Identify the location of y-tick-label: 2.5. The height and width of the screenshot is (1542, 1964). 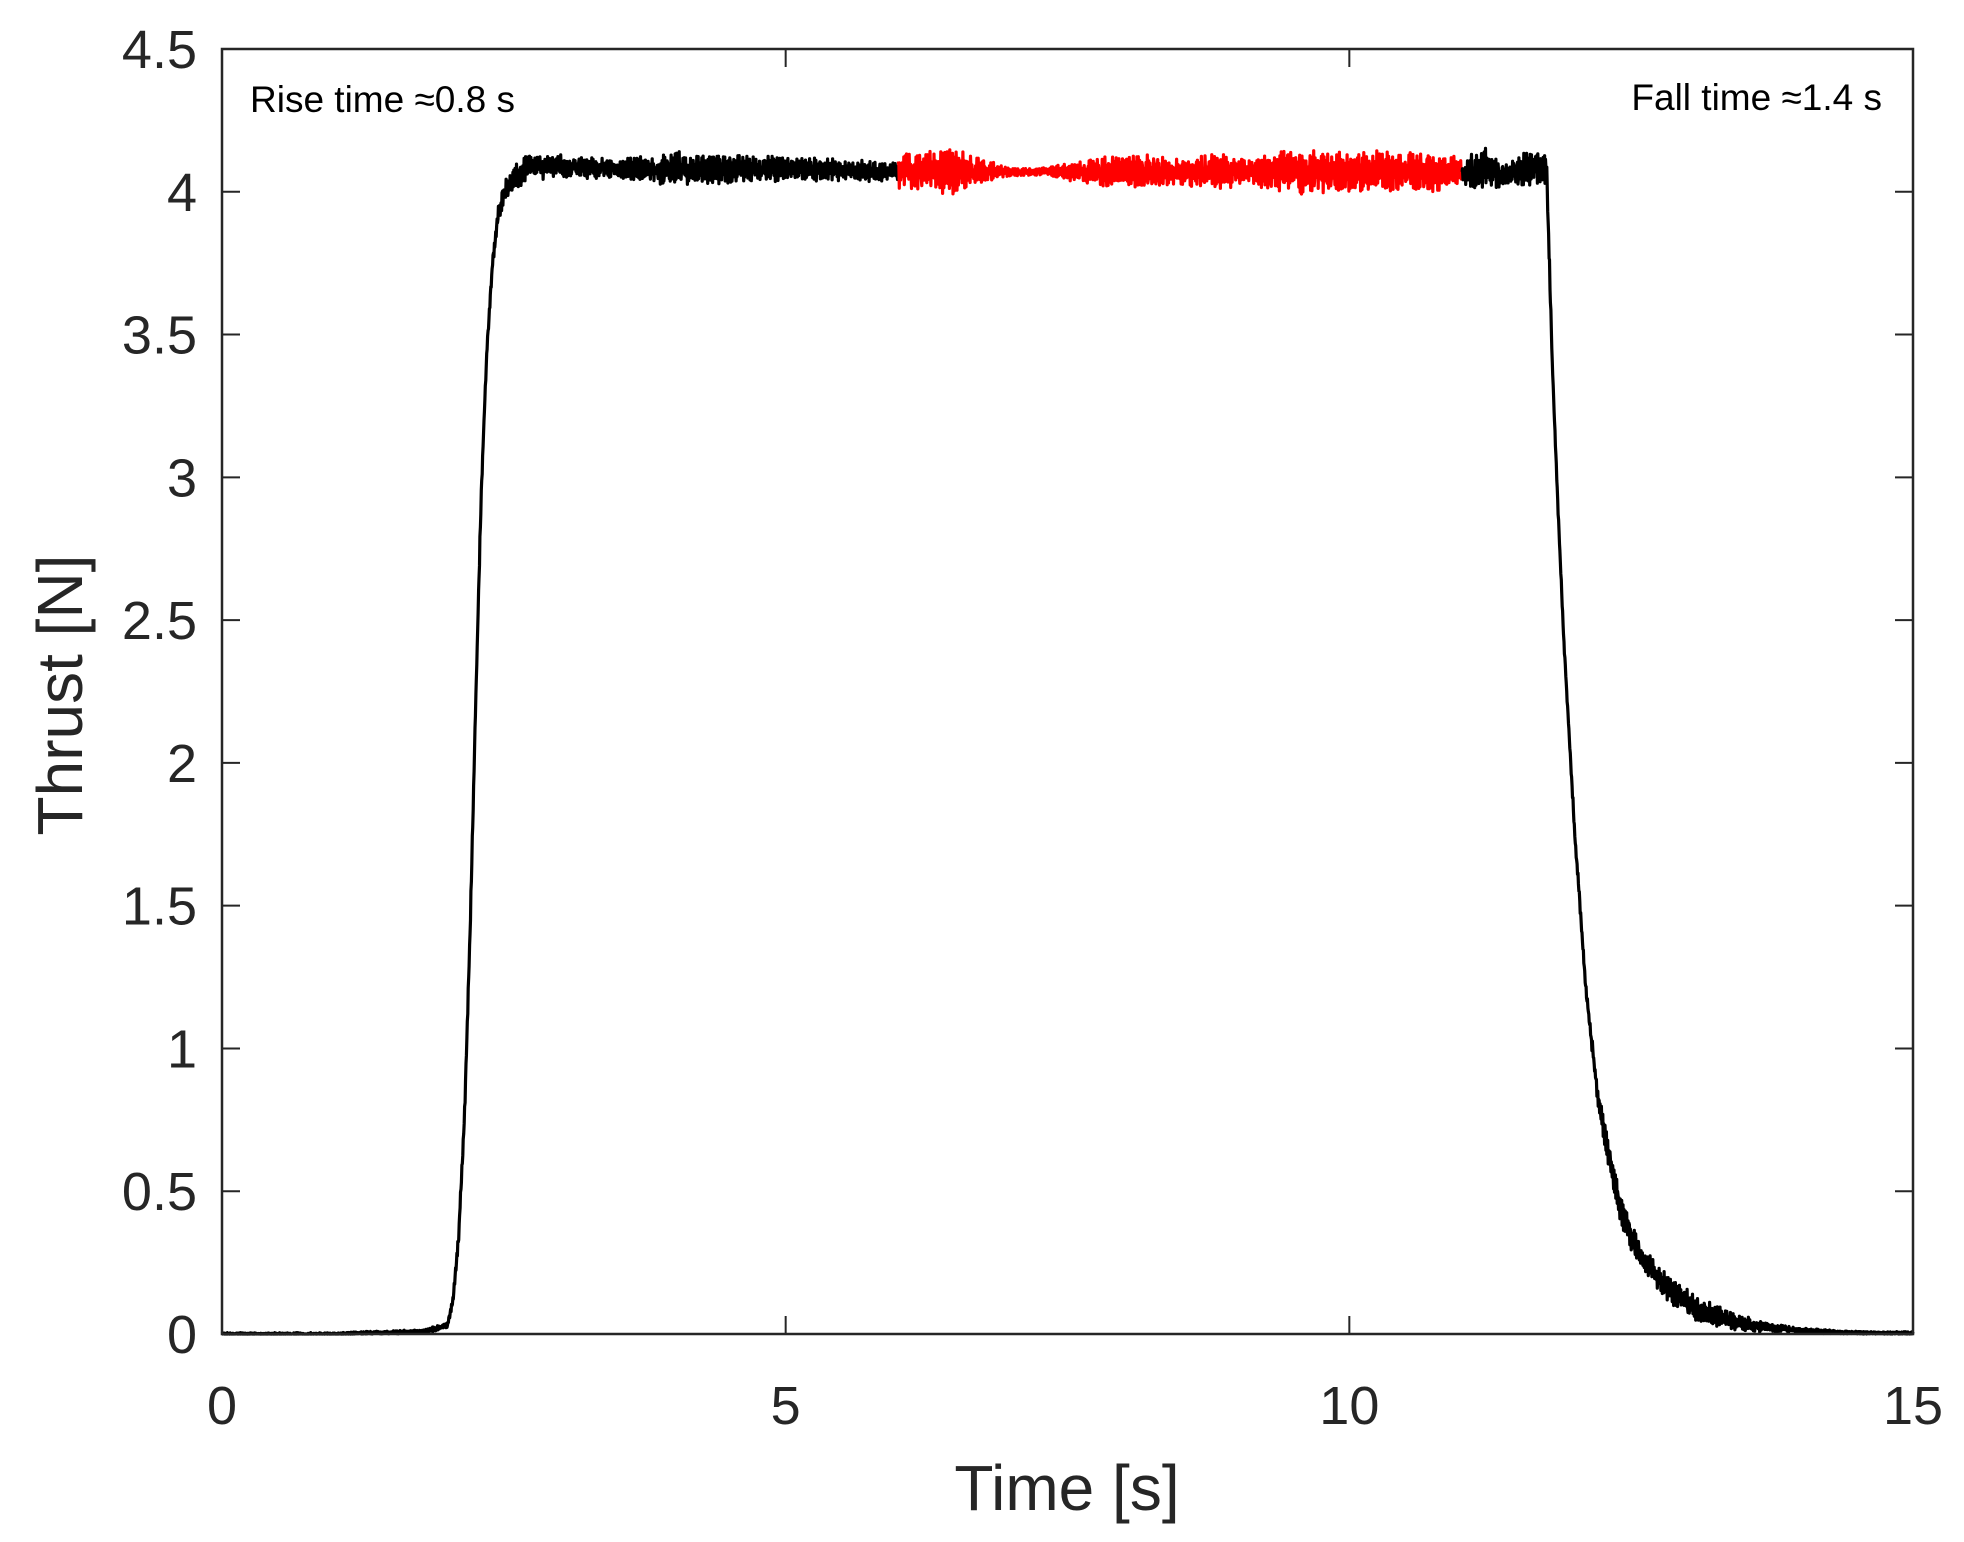
(159, 621).